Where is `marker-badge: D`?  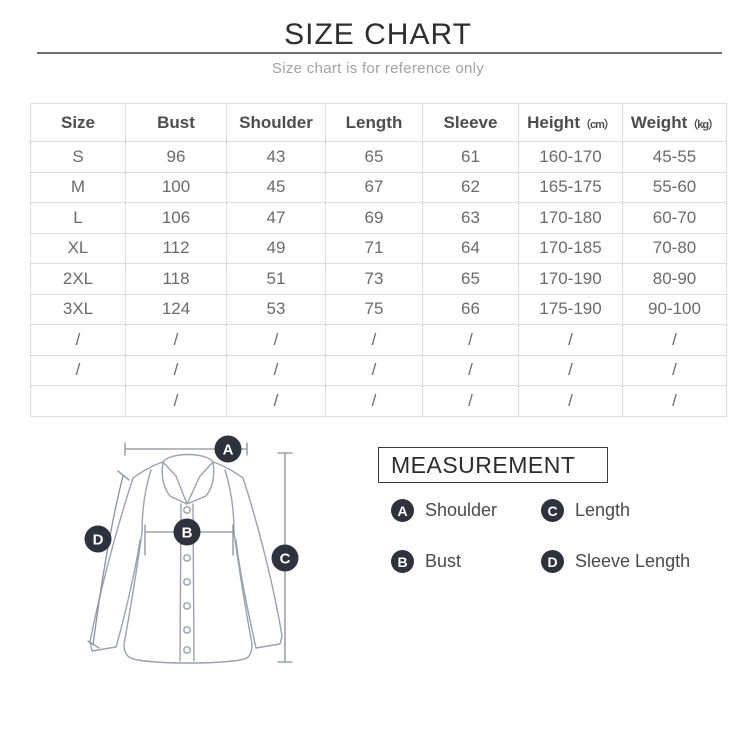 marker-badge: D is located at coordinates (552, 561).